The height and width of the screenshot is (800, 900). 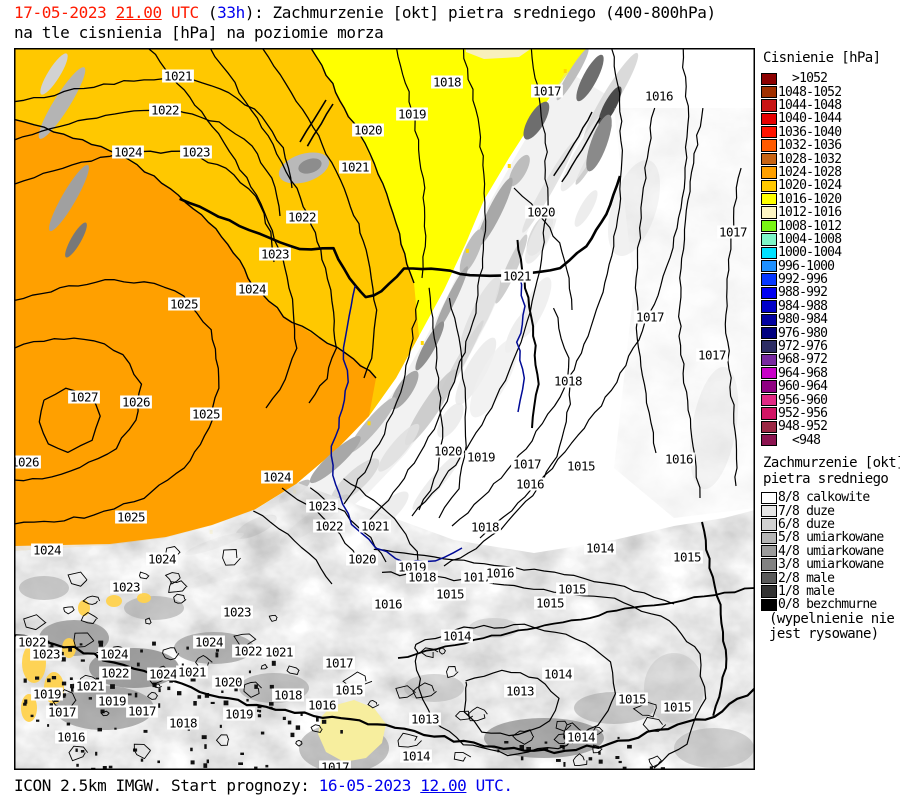 I want to click on utc-label: UTC, so click(x=184, y=12).